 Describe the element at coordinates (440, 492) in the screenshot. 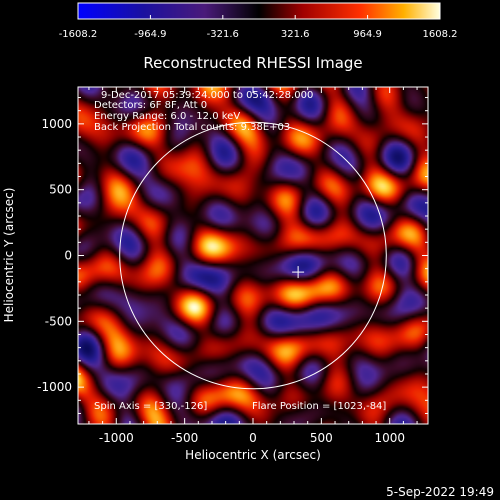

I see `footer-date: 5-Sep-2022 19:49` at that location.